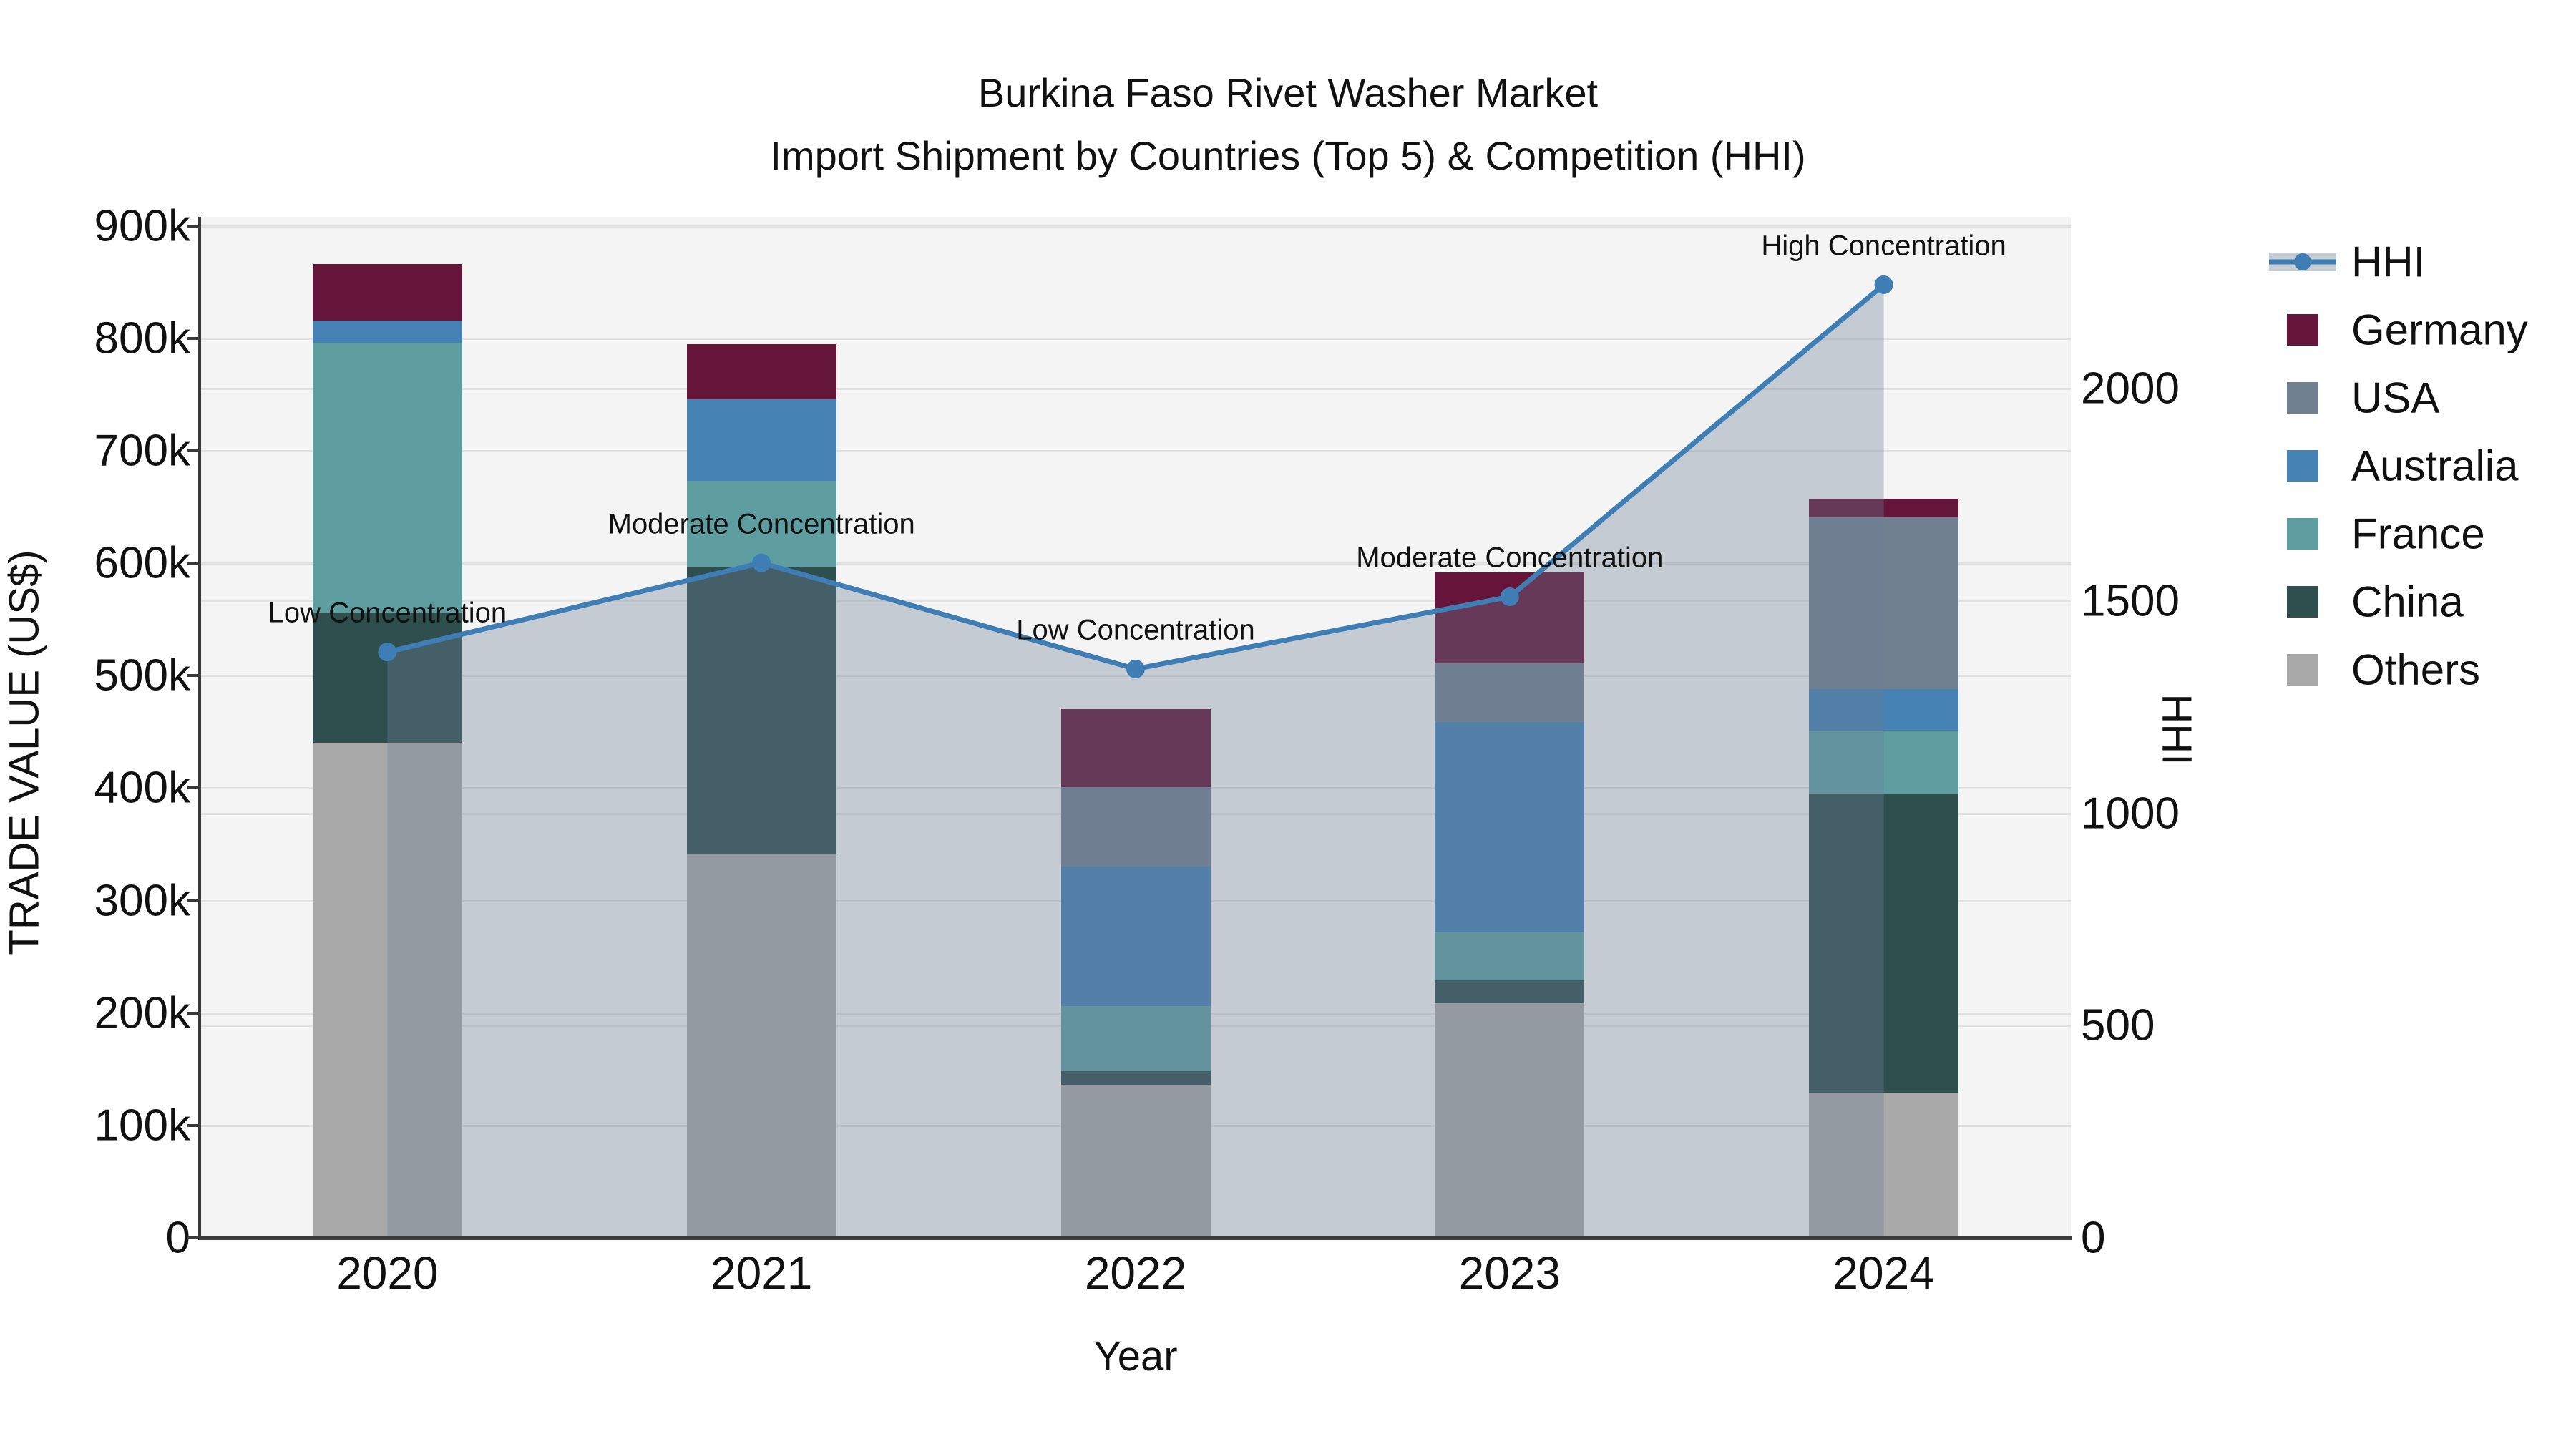 Image resolution: width=2576 pixels, height=1449 pixels. What do you see at coordinates (2302, 398) in the screenshot?
I see `legend-swatch-usa` at bounding box center [2302, 398].